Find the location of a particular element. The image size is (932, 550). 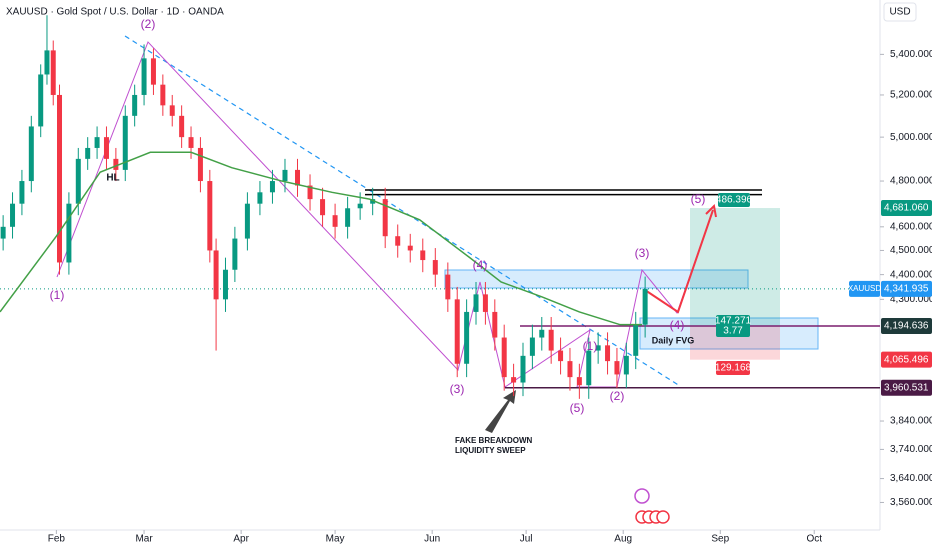

y-tick-label: 4,400.000 is located at coordinates (911, 274).